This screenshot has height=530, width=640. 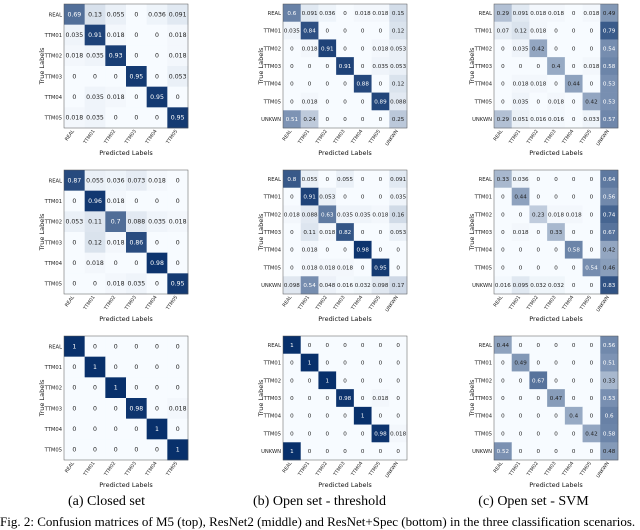 What do you see at coordinates (556, 66) in the screenshot?
I see `matrix-frame` at bounding box center [556, 66].